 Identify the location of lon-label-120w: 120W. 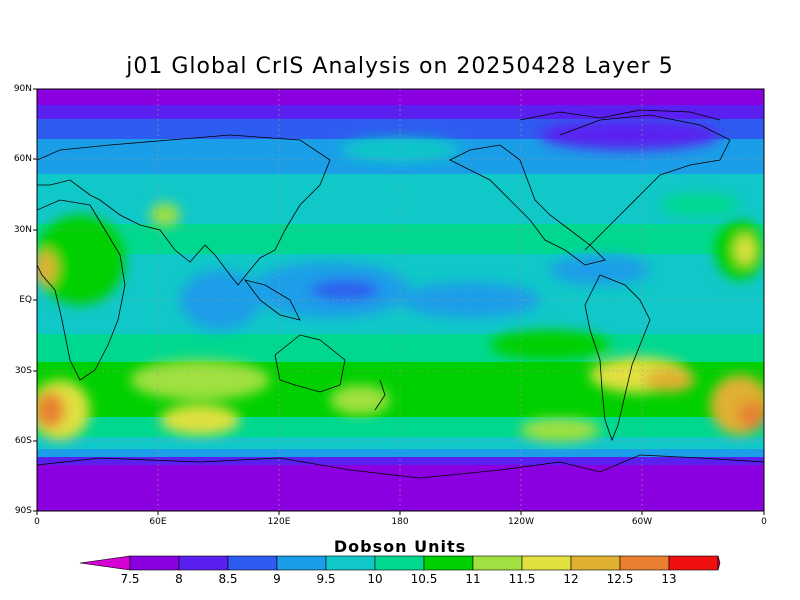
(521, 522).